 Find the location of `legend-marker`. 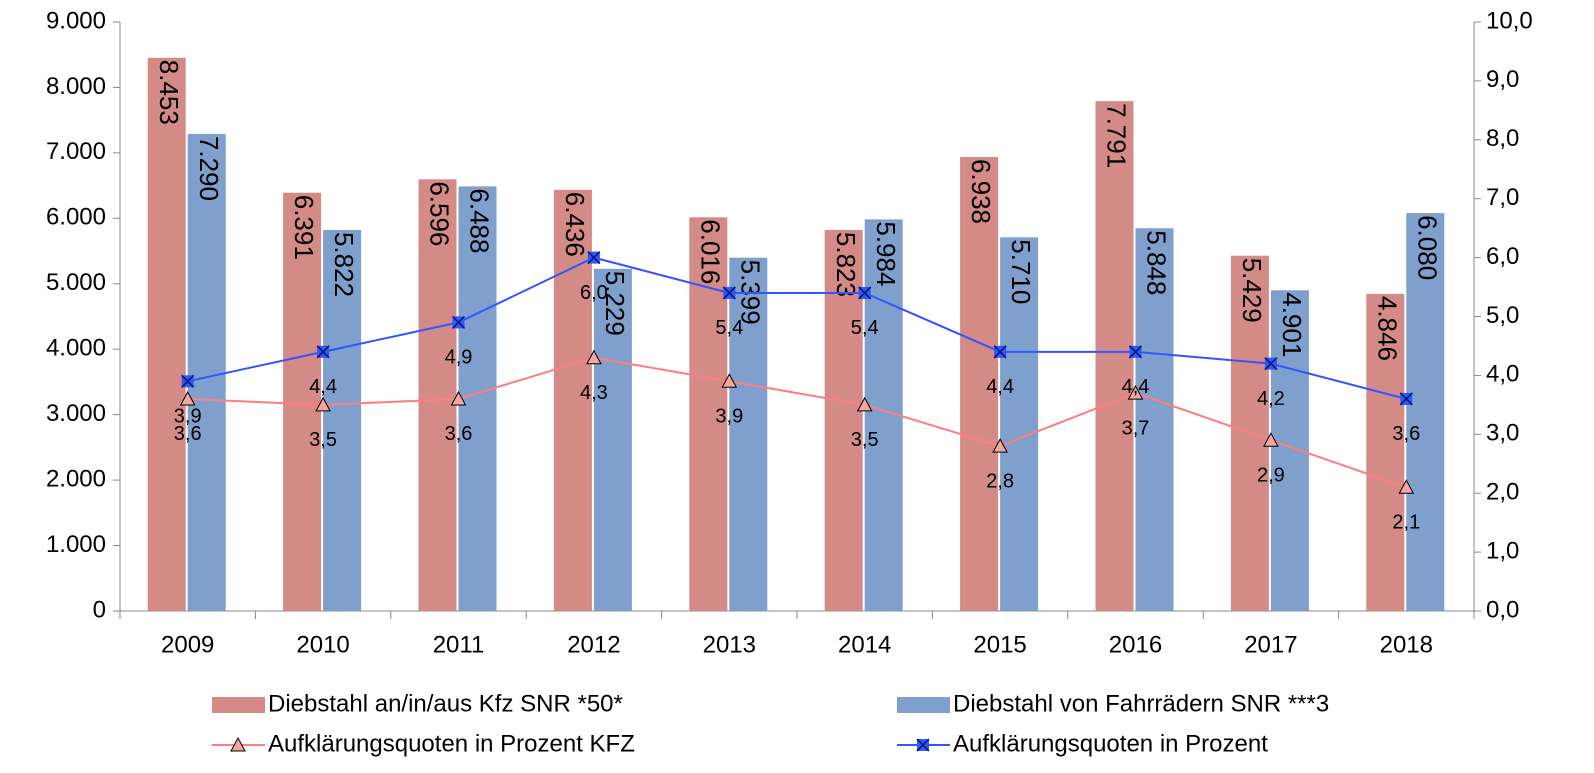

legend-marker is located at coordinates (923, 745).